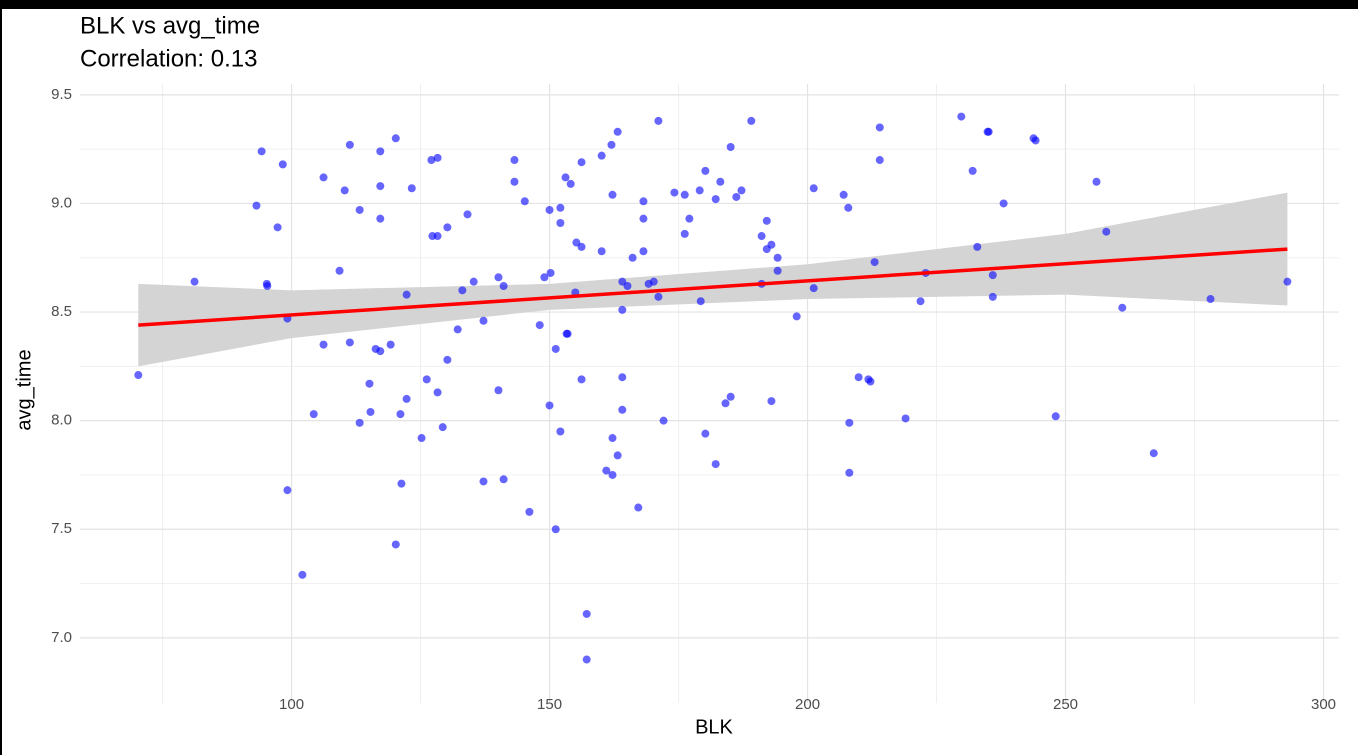 This screenshot has height=755, width=1358. I want to click on y-tick-label: 9.5, so click(61, 94).